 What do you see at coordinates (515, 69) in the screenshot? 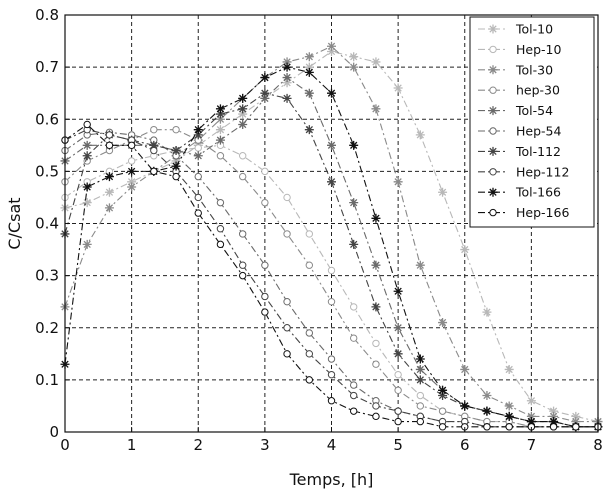
I see `legend-item: Tol-30` at bounding box center [515, 69].